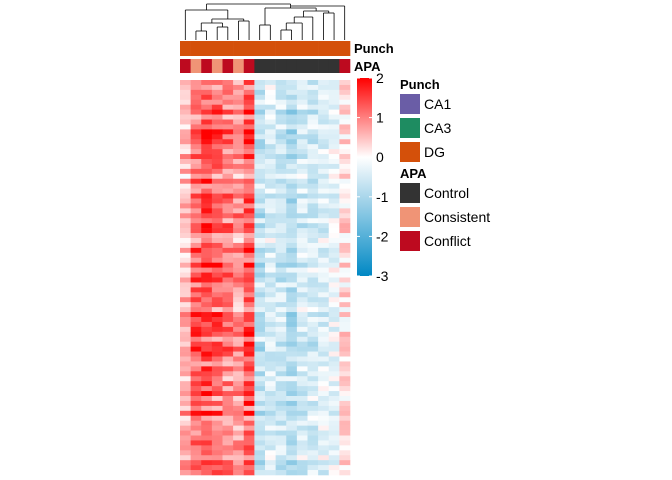  I want to click on legend-item-label: CA1, so click(437, 104).